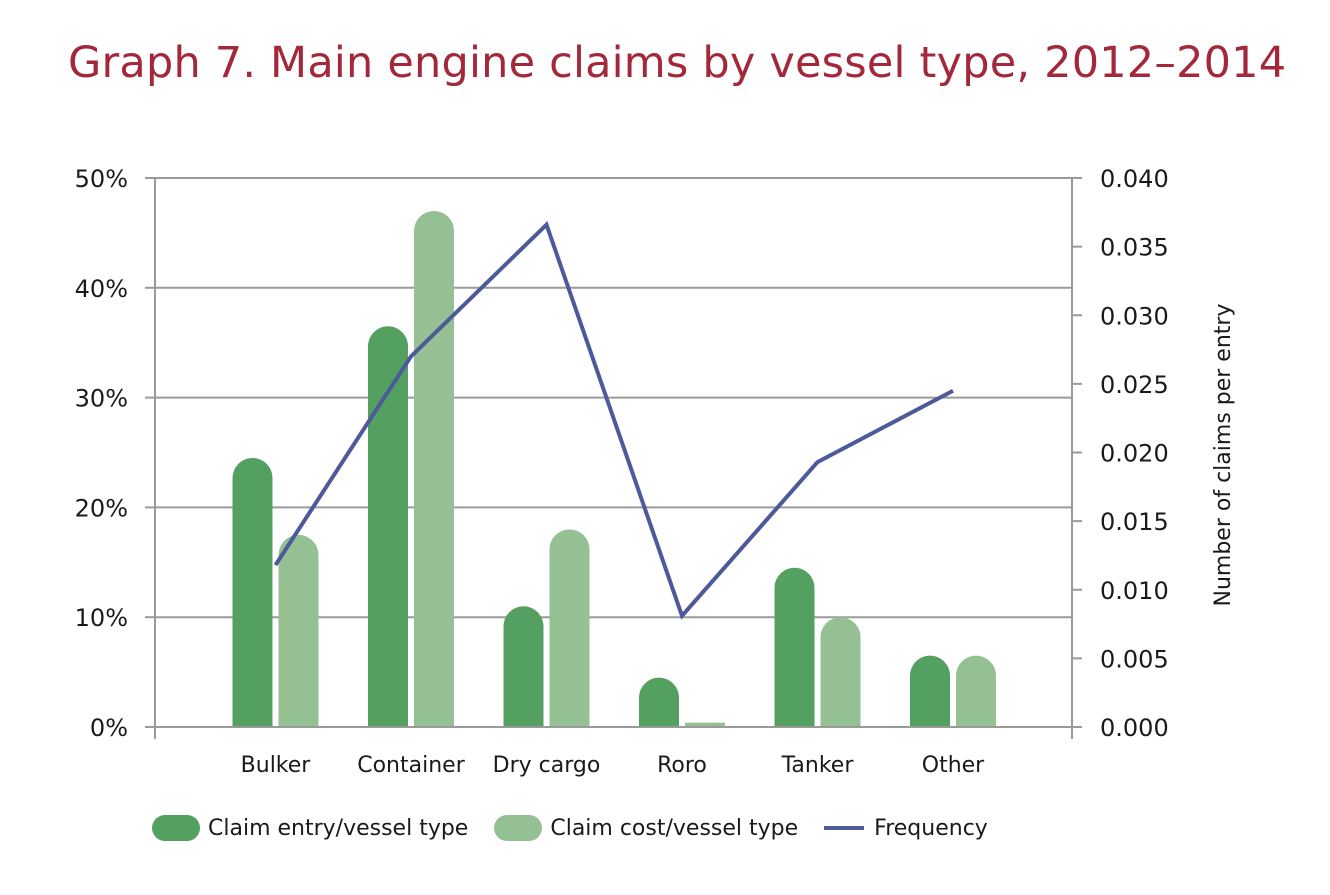 This screenshot has height=895, width=1330. I want to click on legend-item-claim-entry: Claim entry/vessel type, so click(310, 828).